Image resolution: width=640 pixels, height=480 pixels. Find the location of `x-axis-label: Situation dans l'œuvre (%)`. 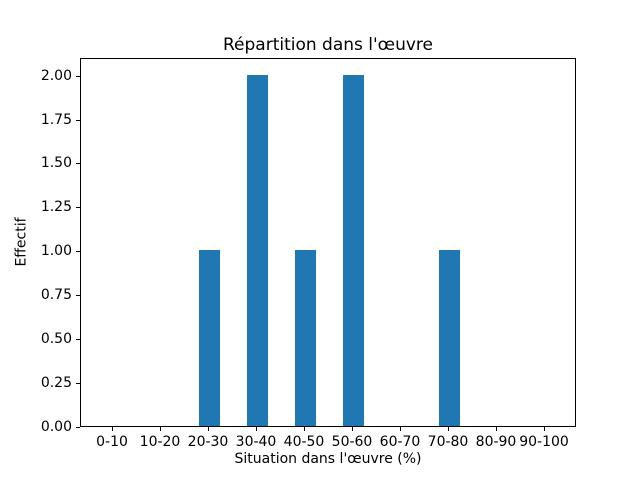

x-axis-label: Situation dans l'œuvre (%) is located at coordinates (328, 459).